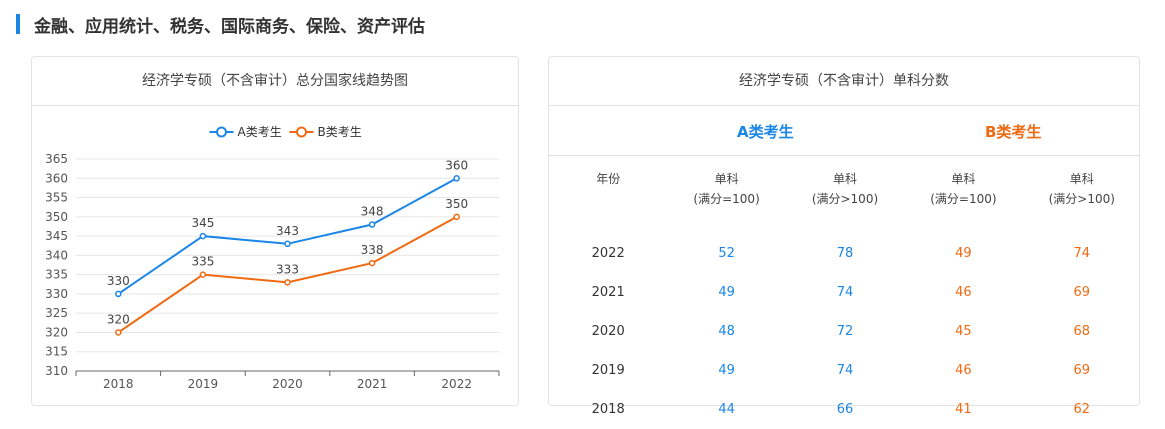 Image resolution: width=1165 pixels, height=429 pixels. Describe the element at coordinates (275, 81) in the screenshot. I see `chart-card-title: 经济学专硕（不含审计）总分国家线趋势图` at that location.